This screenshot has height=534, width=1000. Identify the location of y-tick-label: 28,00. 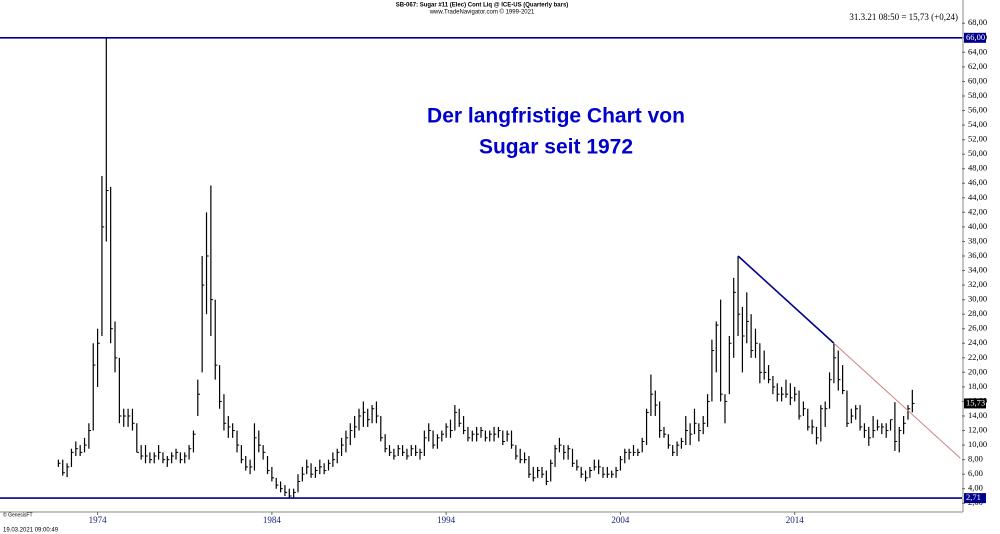
(977, 313).